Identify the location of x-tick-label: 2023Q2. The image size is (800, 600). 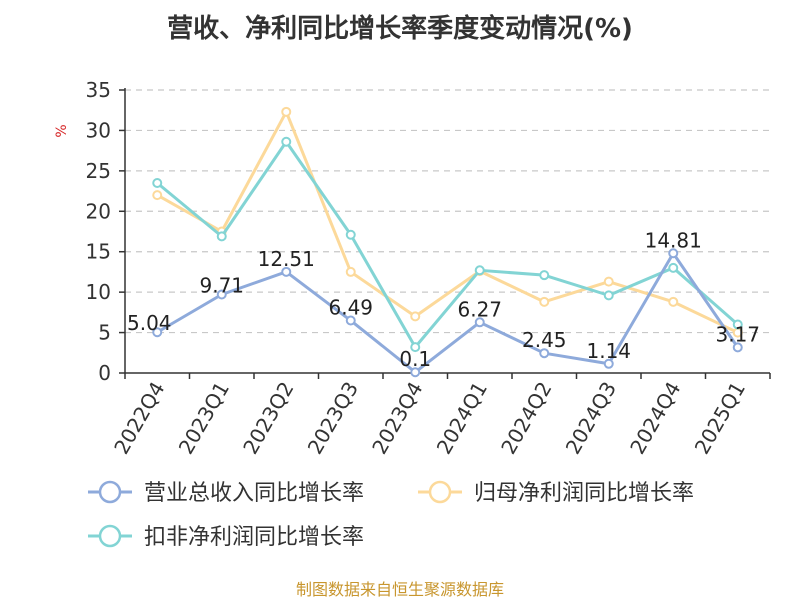
(268, 418).